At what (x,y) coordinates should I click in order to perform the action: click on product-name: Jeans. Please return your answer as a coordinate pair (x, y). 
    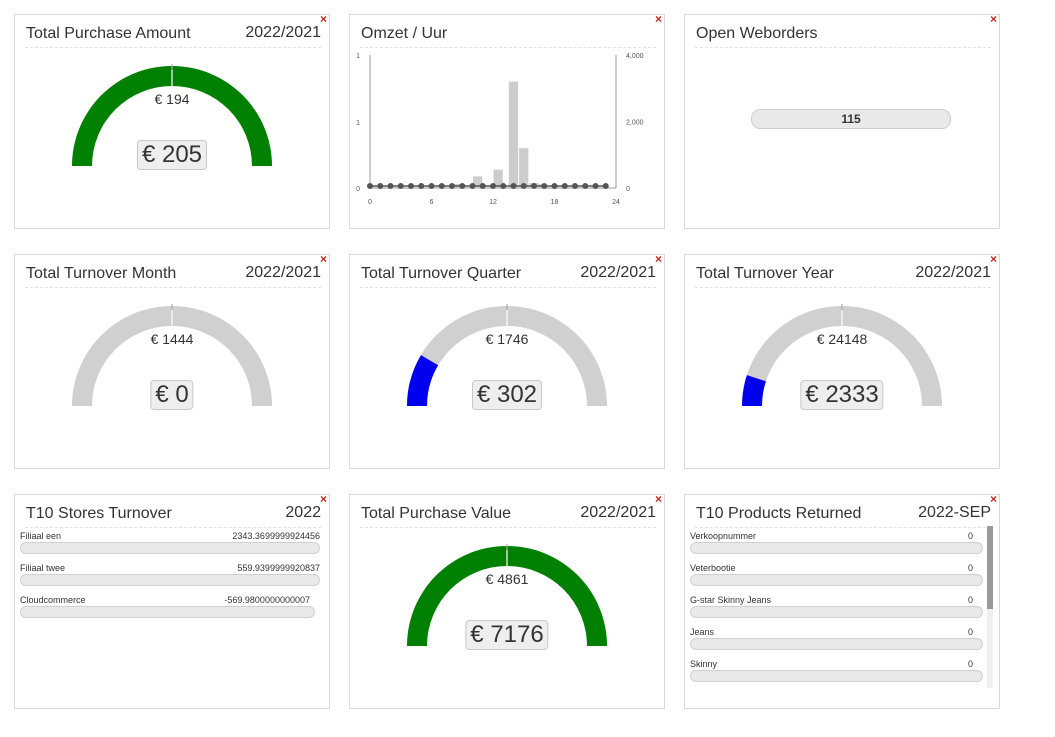
    Looking at the image, I should click on (702, 632).